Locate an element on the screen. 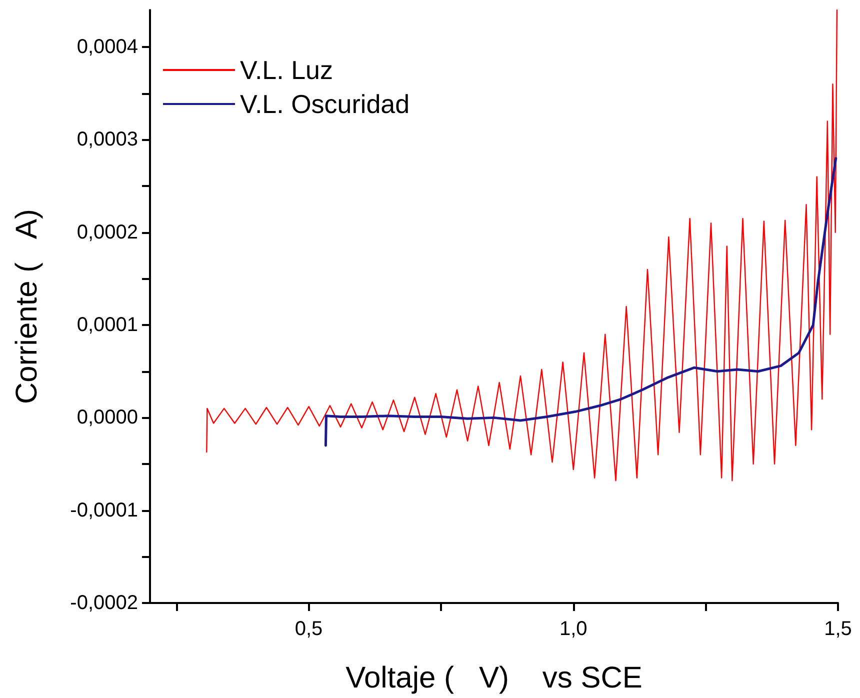 This screenshot has width=860, height=698. legend-label: V.L. Oscuridad is located at coordinates (325, 104).